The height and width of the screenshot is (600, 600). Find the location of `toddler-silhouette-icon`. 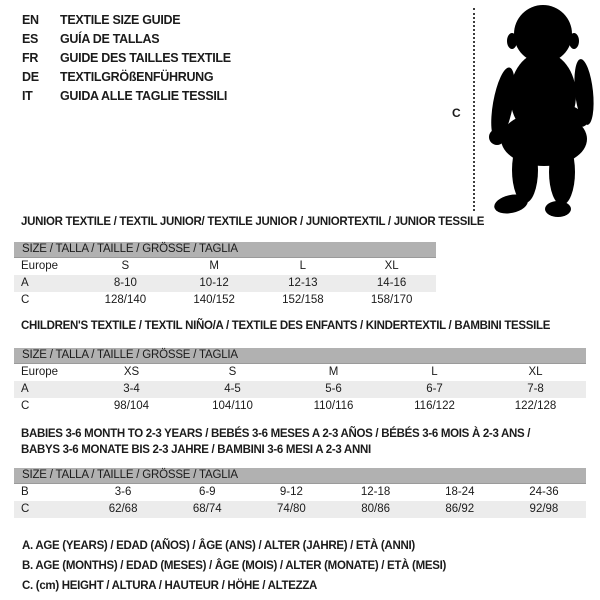

toddler-silhouette-icon is located at coordinates (541, 111).